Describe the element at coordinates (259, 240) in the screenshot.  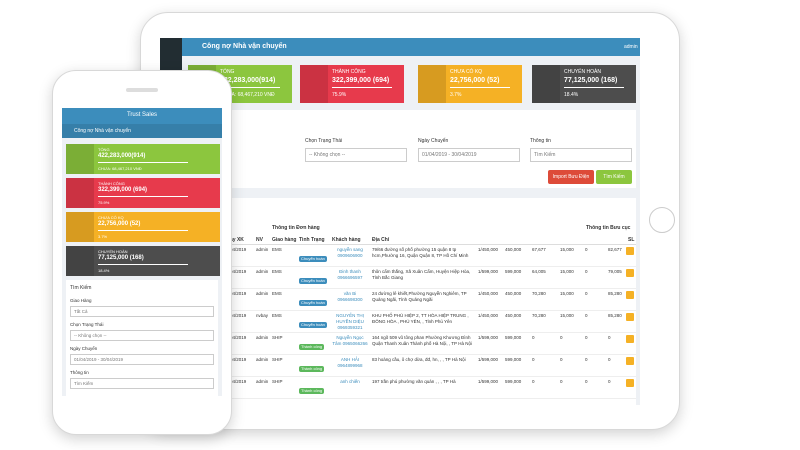
I see `column-header: NV` at that location.